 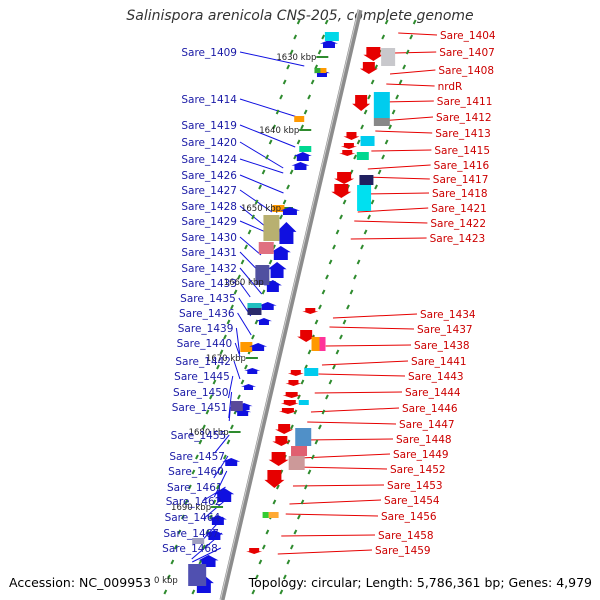 I want to click on accession-text: Accession: NC_009953, so click(x=80, y=582).